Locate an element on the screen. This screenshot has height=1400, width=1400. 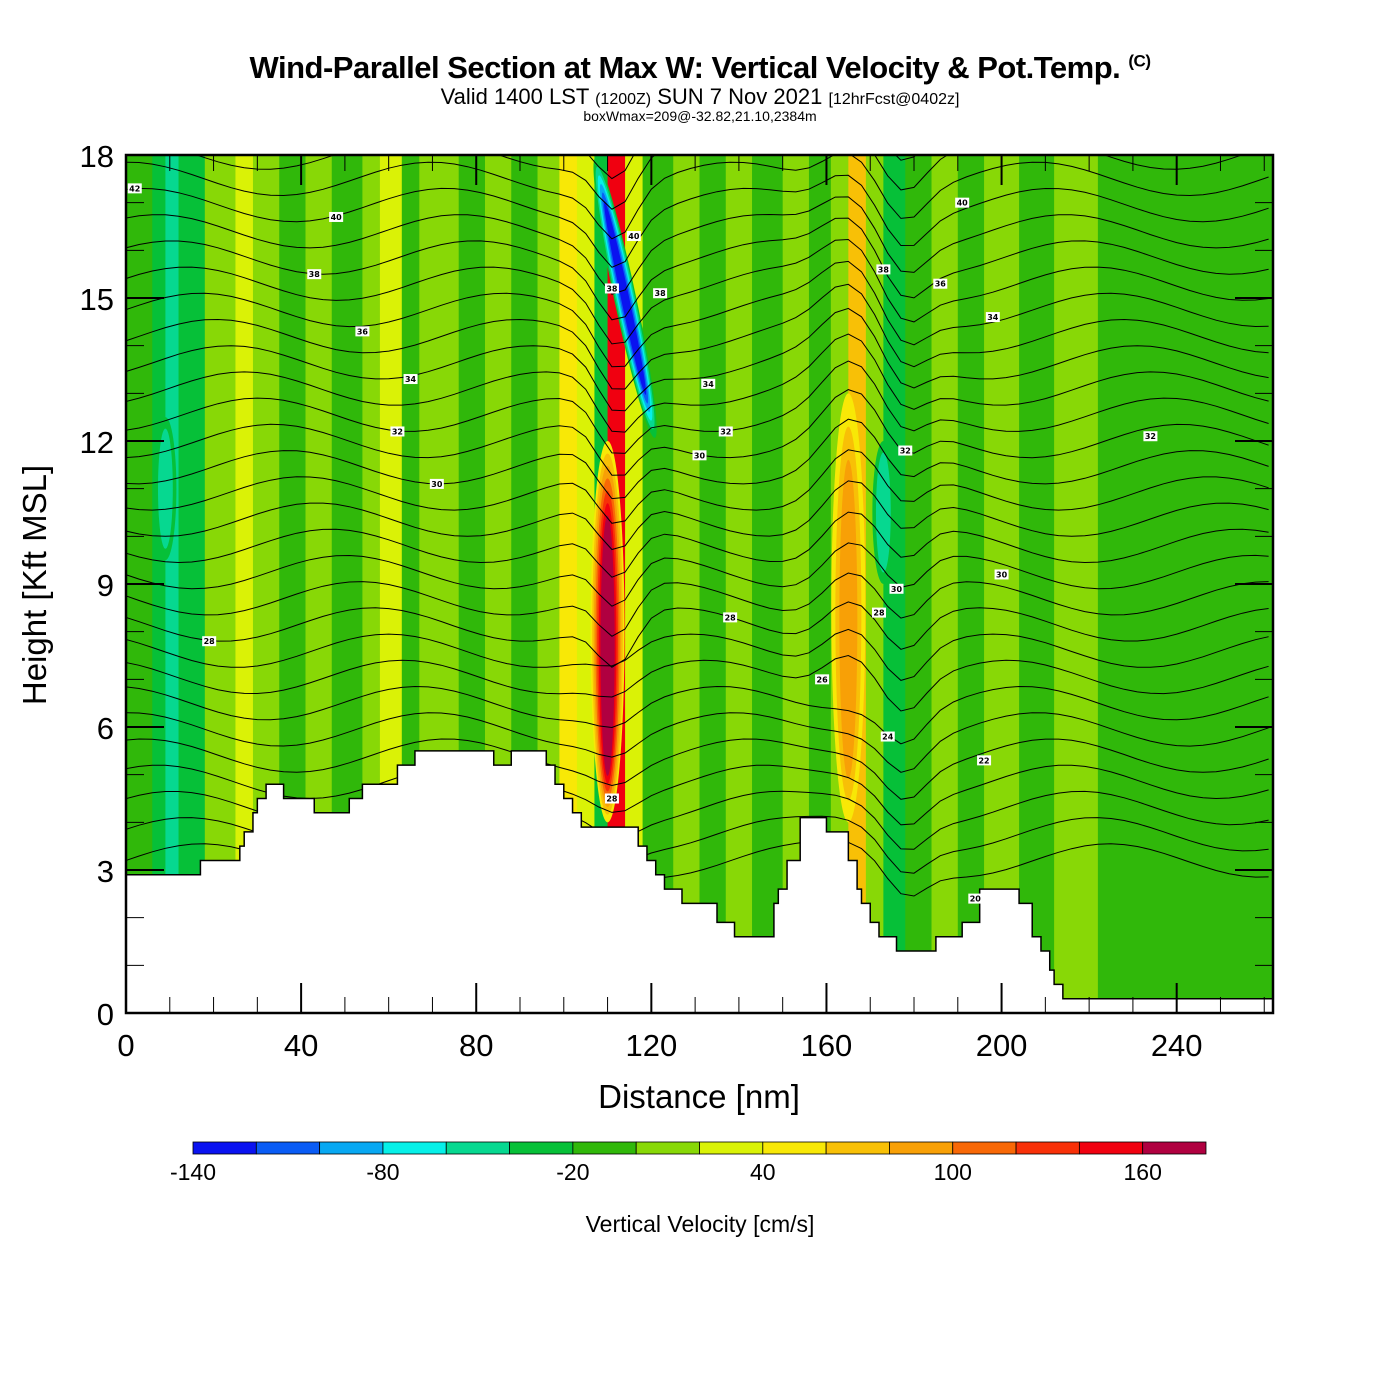
y-axis-label: Height [Kft MSL] is located at coordinates (34, 585).